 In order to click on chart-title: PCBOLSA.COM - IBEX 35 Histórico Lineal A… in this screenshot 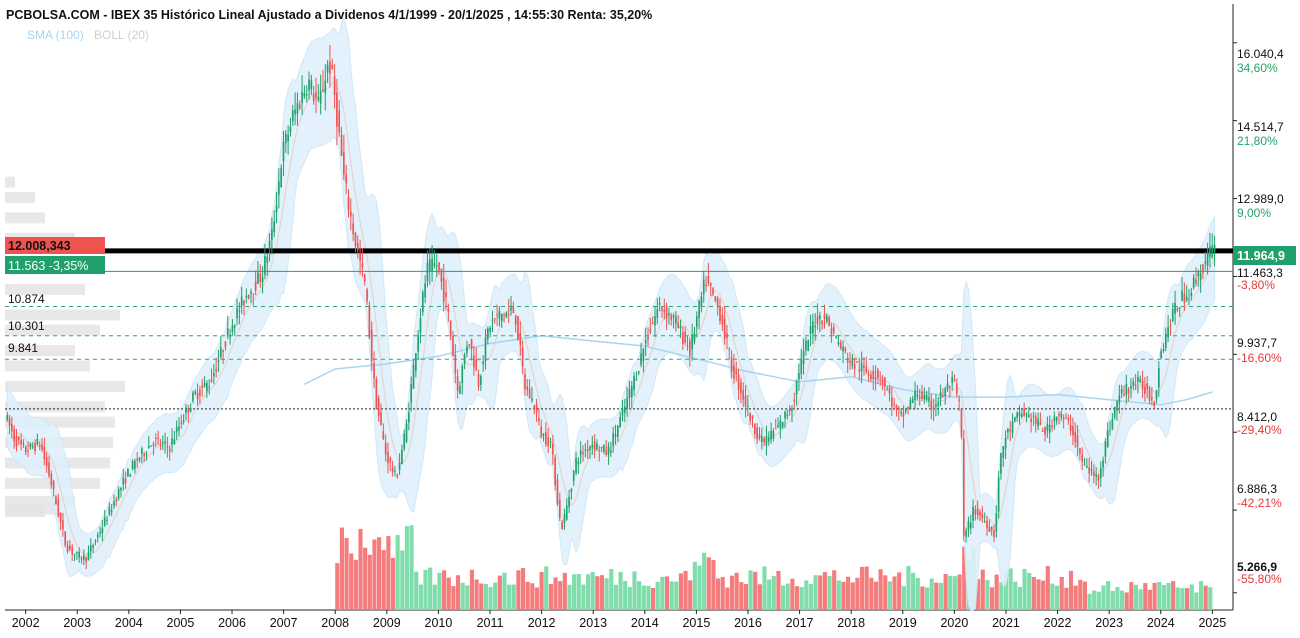, I will do `click(329, 15)`.